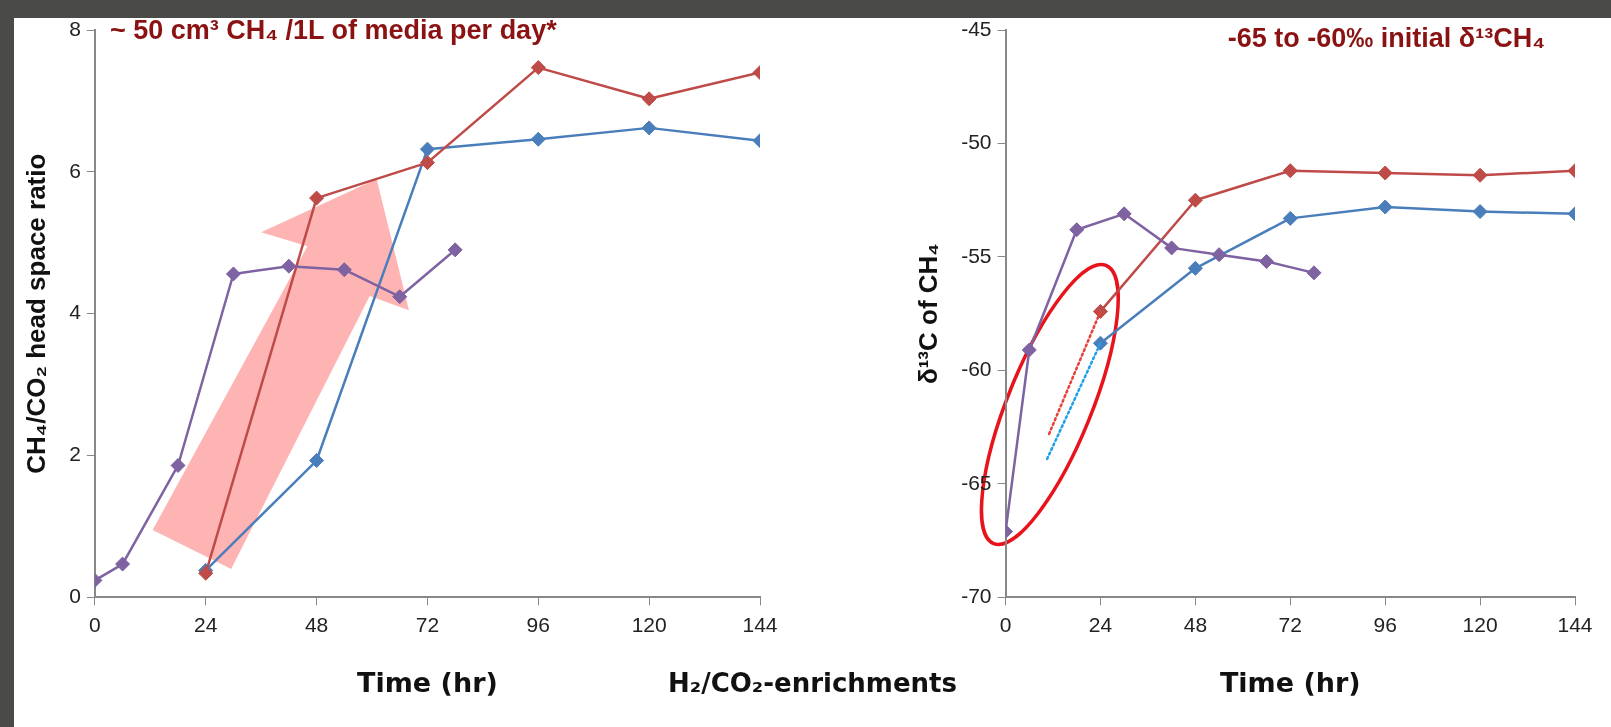  What do you see at coordinates (75, 312) in the screenshot?
I see `y-tick-label: 4` at bounding box center [75, 312].